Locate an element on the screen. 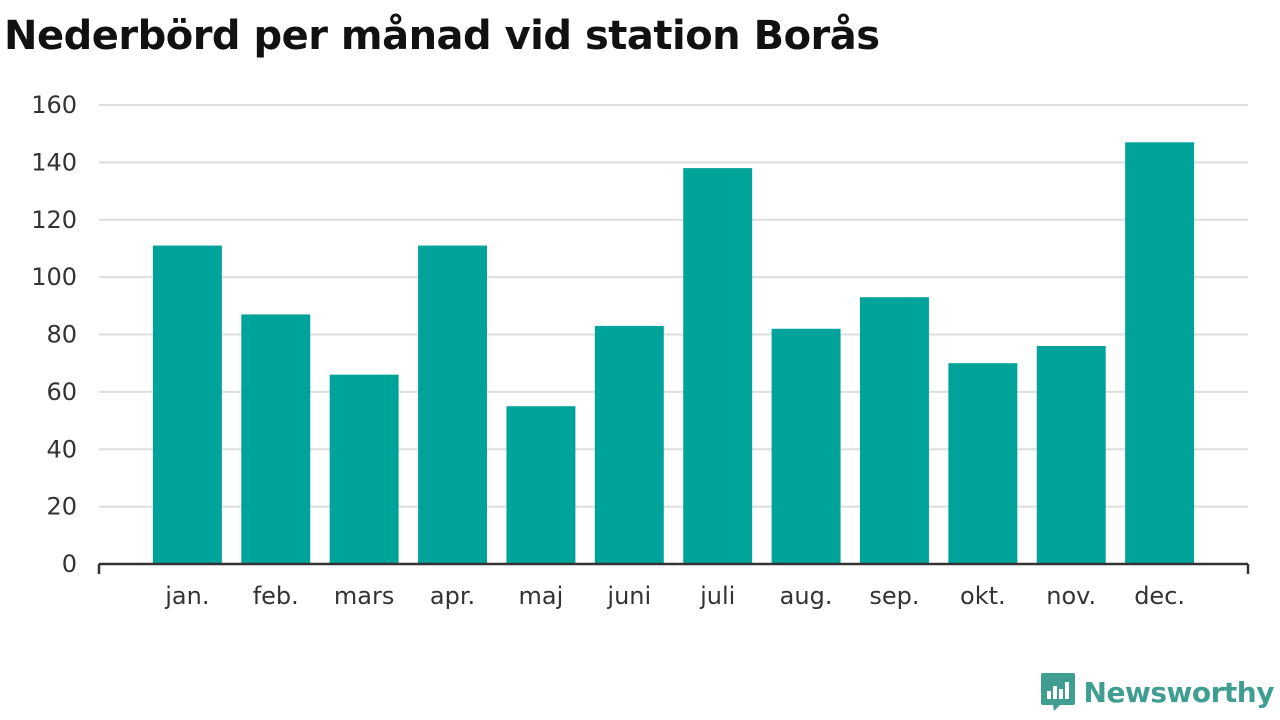 Image resolution: width=1280 pixels, height=720 pixels. newsworthy-chart-bubble-icon is located at coordinates (1057, 692).